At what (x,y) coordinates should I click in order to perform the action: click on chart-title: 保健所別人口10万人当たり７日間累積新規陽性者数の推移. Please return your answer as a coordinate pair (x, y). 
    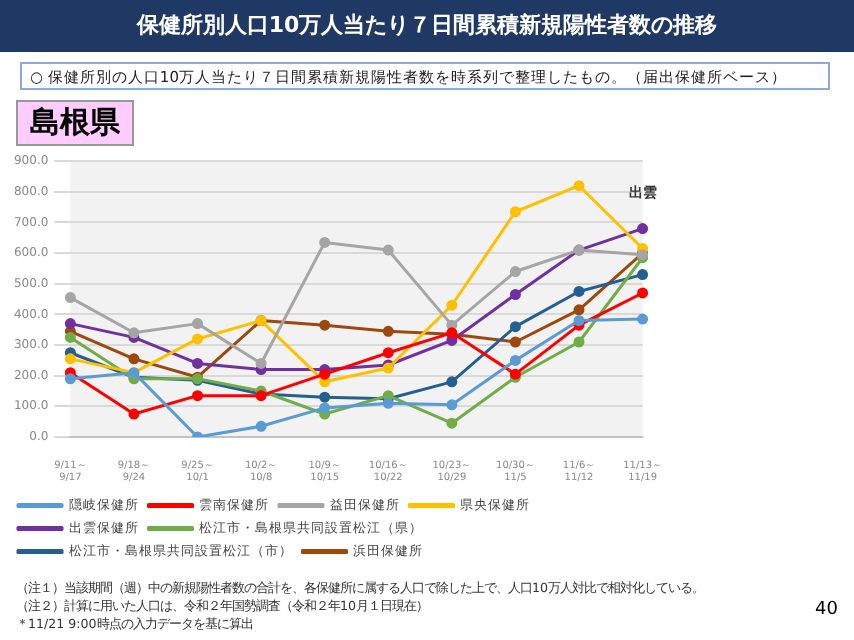
    Looking at the image, I should click on (427, 26).